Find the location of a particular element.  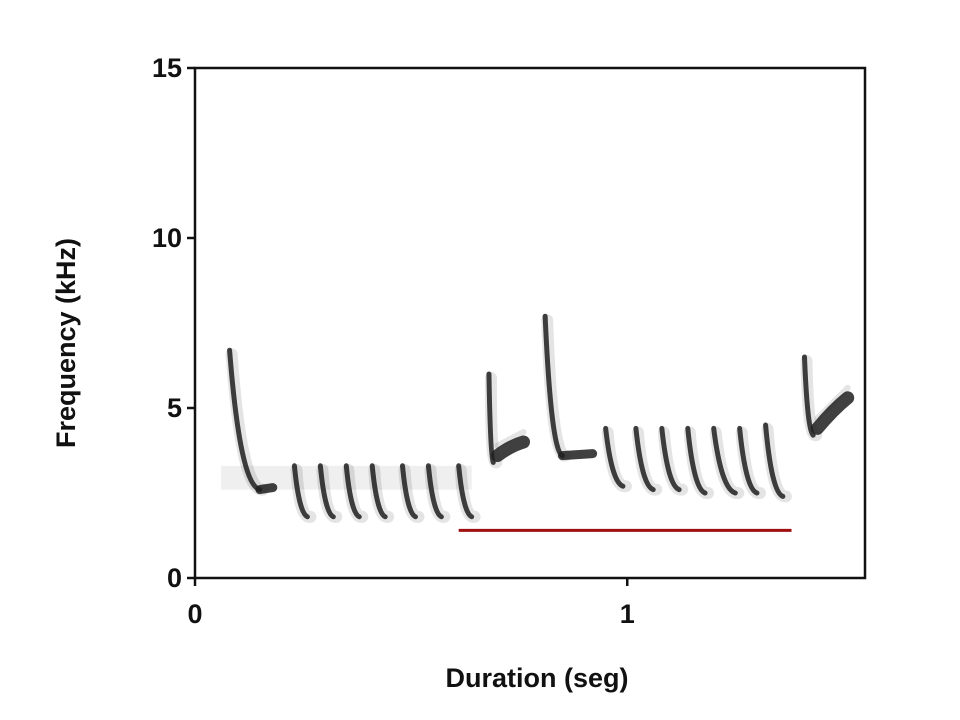

y-axis-title: Frequency (kHz) is located at coordinates (66, 343).